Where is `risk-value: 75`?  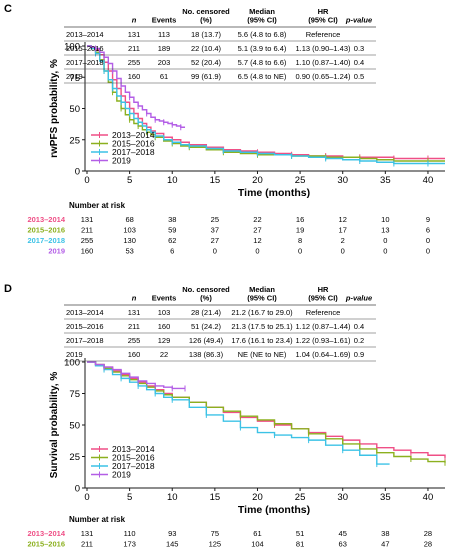
risk-value: 75 is located at coordinates (215, 533).